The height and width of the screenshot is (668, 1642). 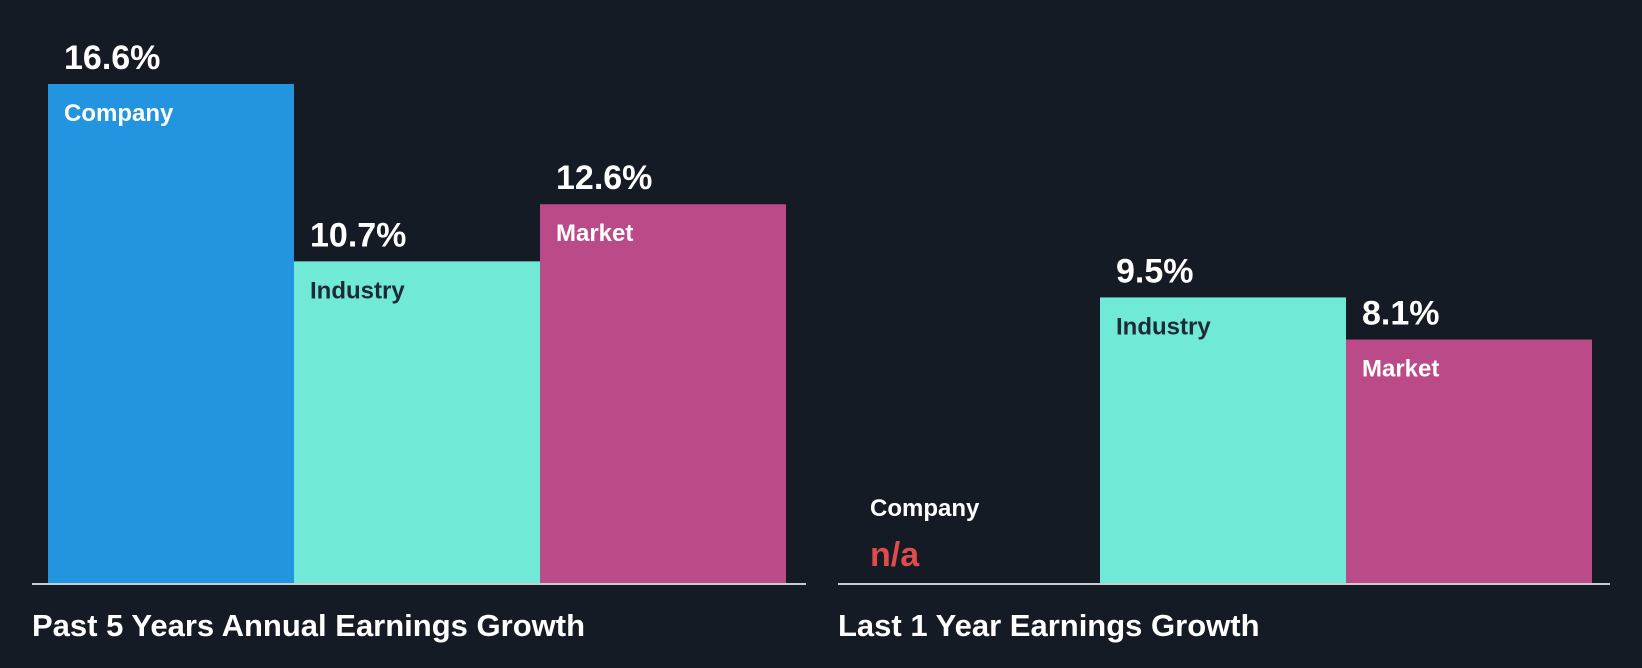 I want to click on panel2-title: Last 1 Year Earnings Growth, so click(x=1049, y=625).